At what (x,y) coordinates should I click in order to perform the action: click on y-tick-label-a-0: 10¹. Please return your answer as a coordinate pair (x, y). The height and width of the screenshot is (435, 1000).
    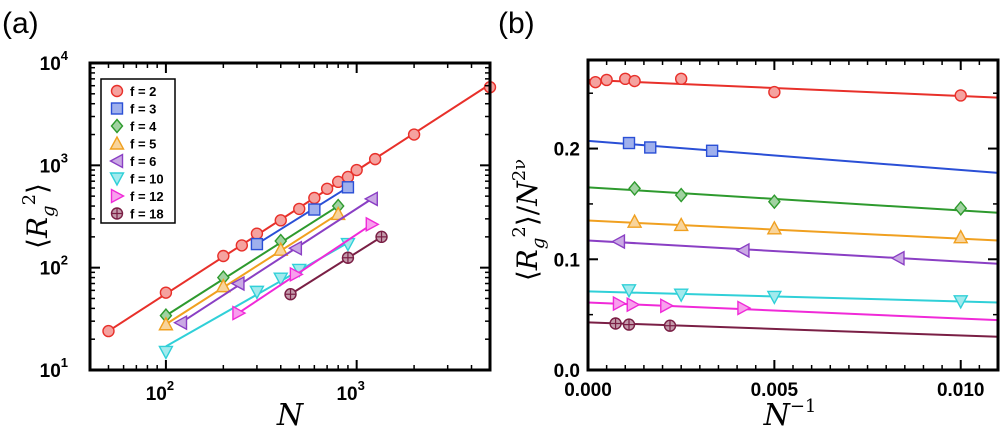
    Looking at the image, I should click on (54, 368).